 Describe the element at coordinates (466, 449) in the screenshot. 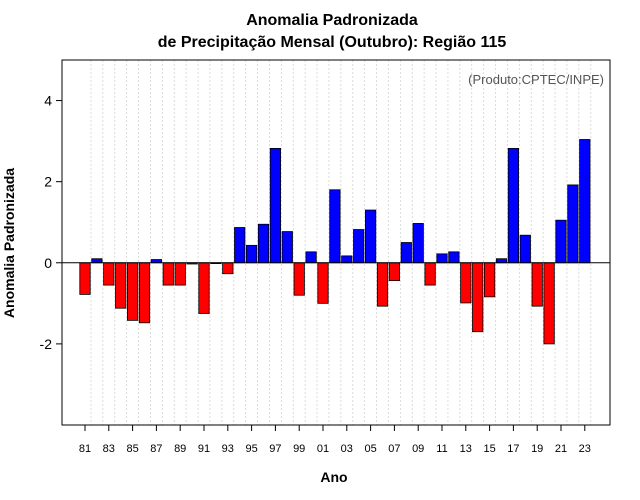

I see `x-tick-label: 13` at that location.